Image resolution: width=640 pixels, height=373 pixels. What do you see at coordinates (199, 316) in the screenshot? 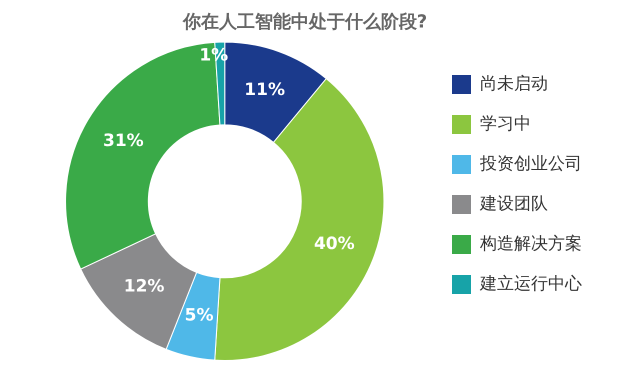
I see `data-label: 5%` at bounding box center [199, 316].